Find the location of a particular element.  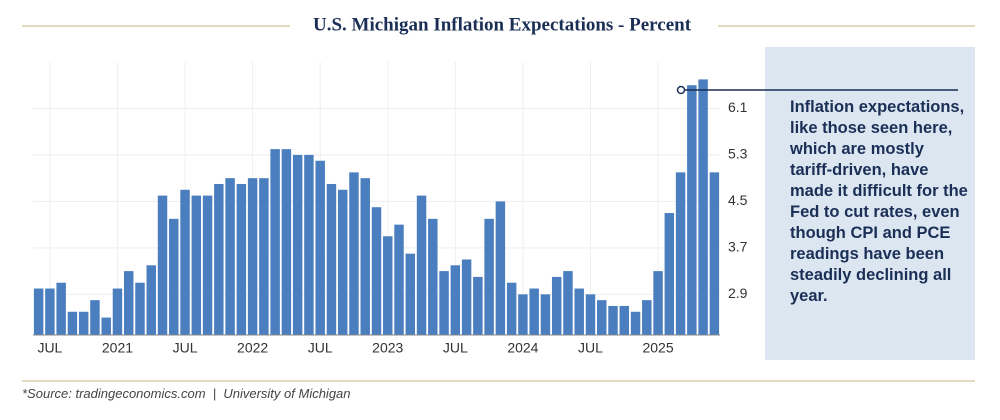

x-tick-label: 2023 is located at coordinates (387, 348).